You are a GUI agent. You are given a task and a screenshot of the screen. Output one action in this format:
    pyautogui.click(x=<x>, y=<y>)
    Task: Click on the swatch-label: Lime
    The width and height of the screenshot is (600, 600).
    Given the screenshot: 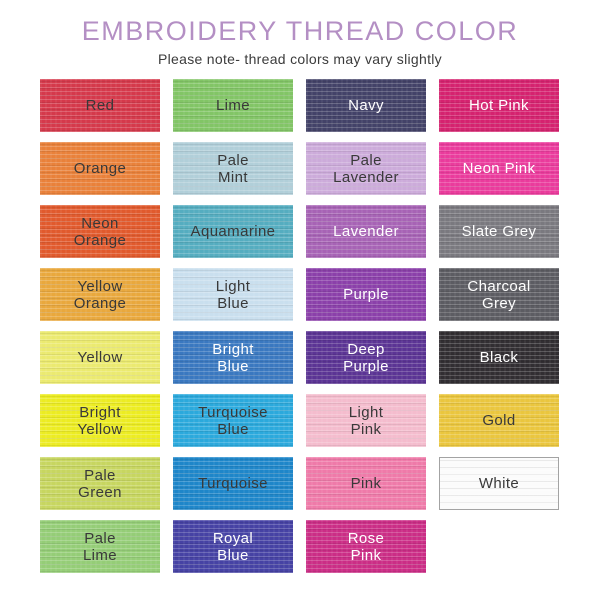 What is the action you would take?
    pyautogui.click(x=233, y=105)
    